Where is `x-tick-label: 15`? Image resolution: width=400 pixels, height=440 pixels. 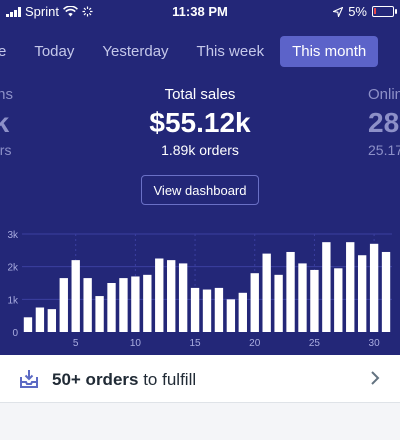
x-tick-label: 15 is located at coordinates (196, 343).